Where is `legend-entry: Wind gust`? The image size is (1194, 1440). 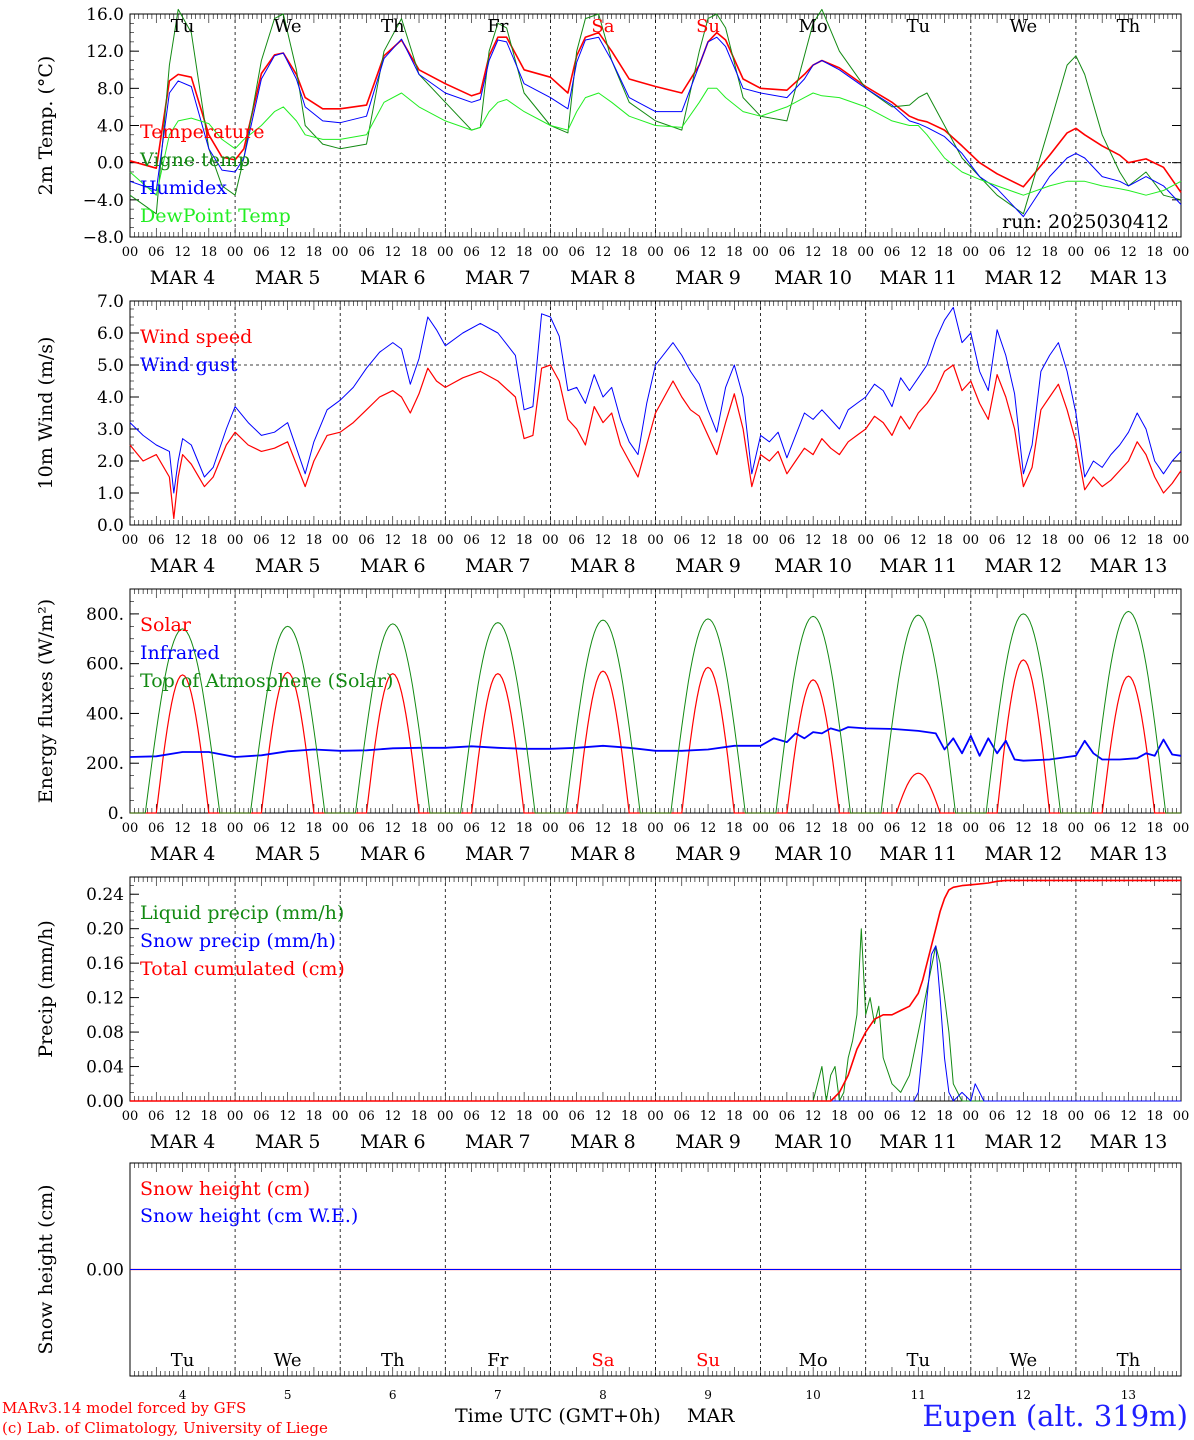
legend-entry: Wind gust is located at coordinates (189, 365).